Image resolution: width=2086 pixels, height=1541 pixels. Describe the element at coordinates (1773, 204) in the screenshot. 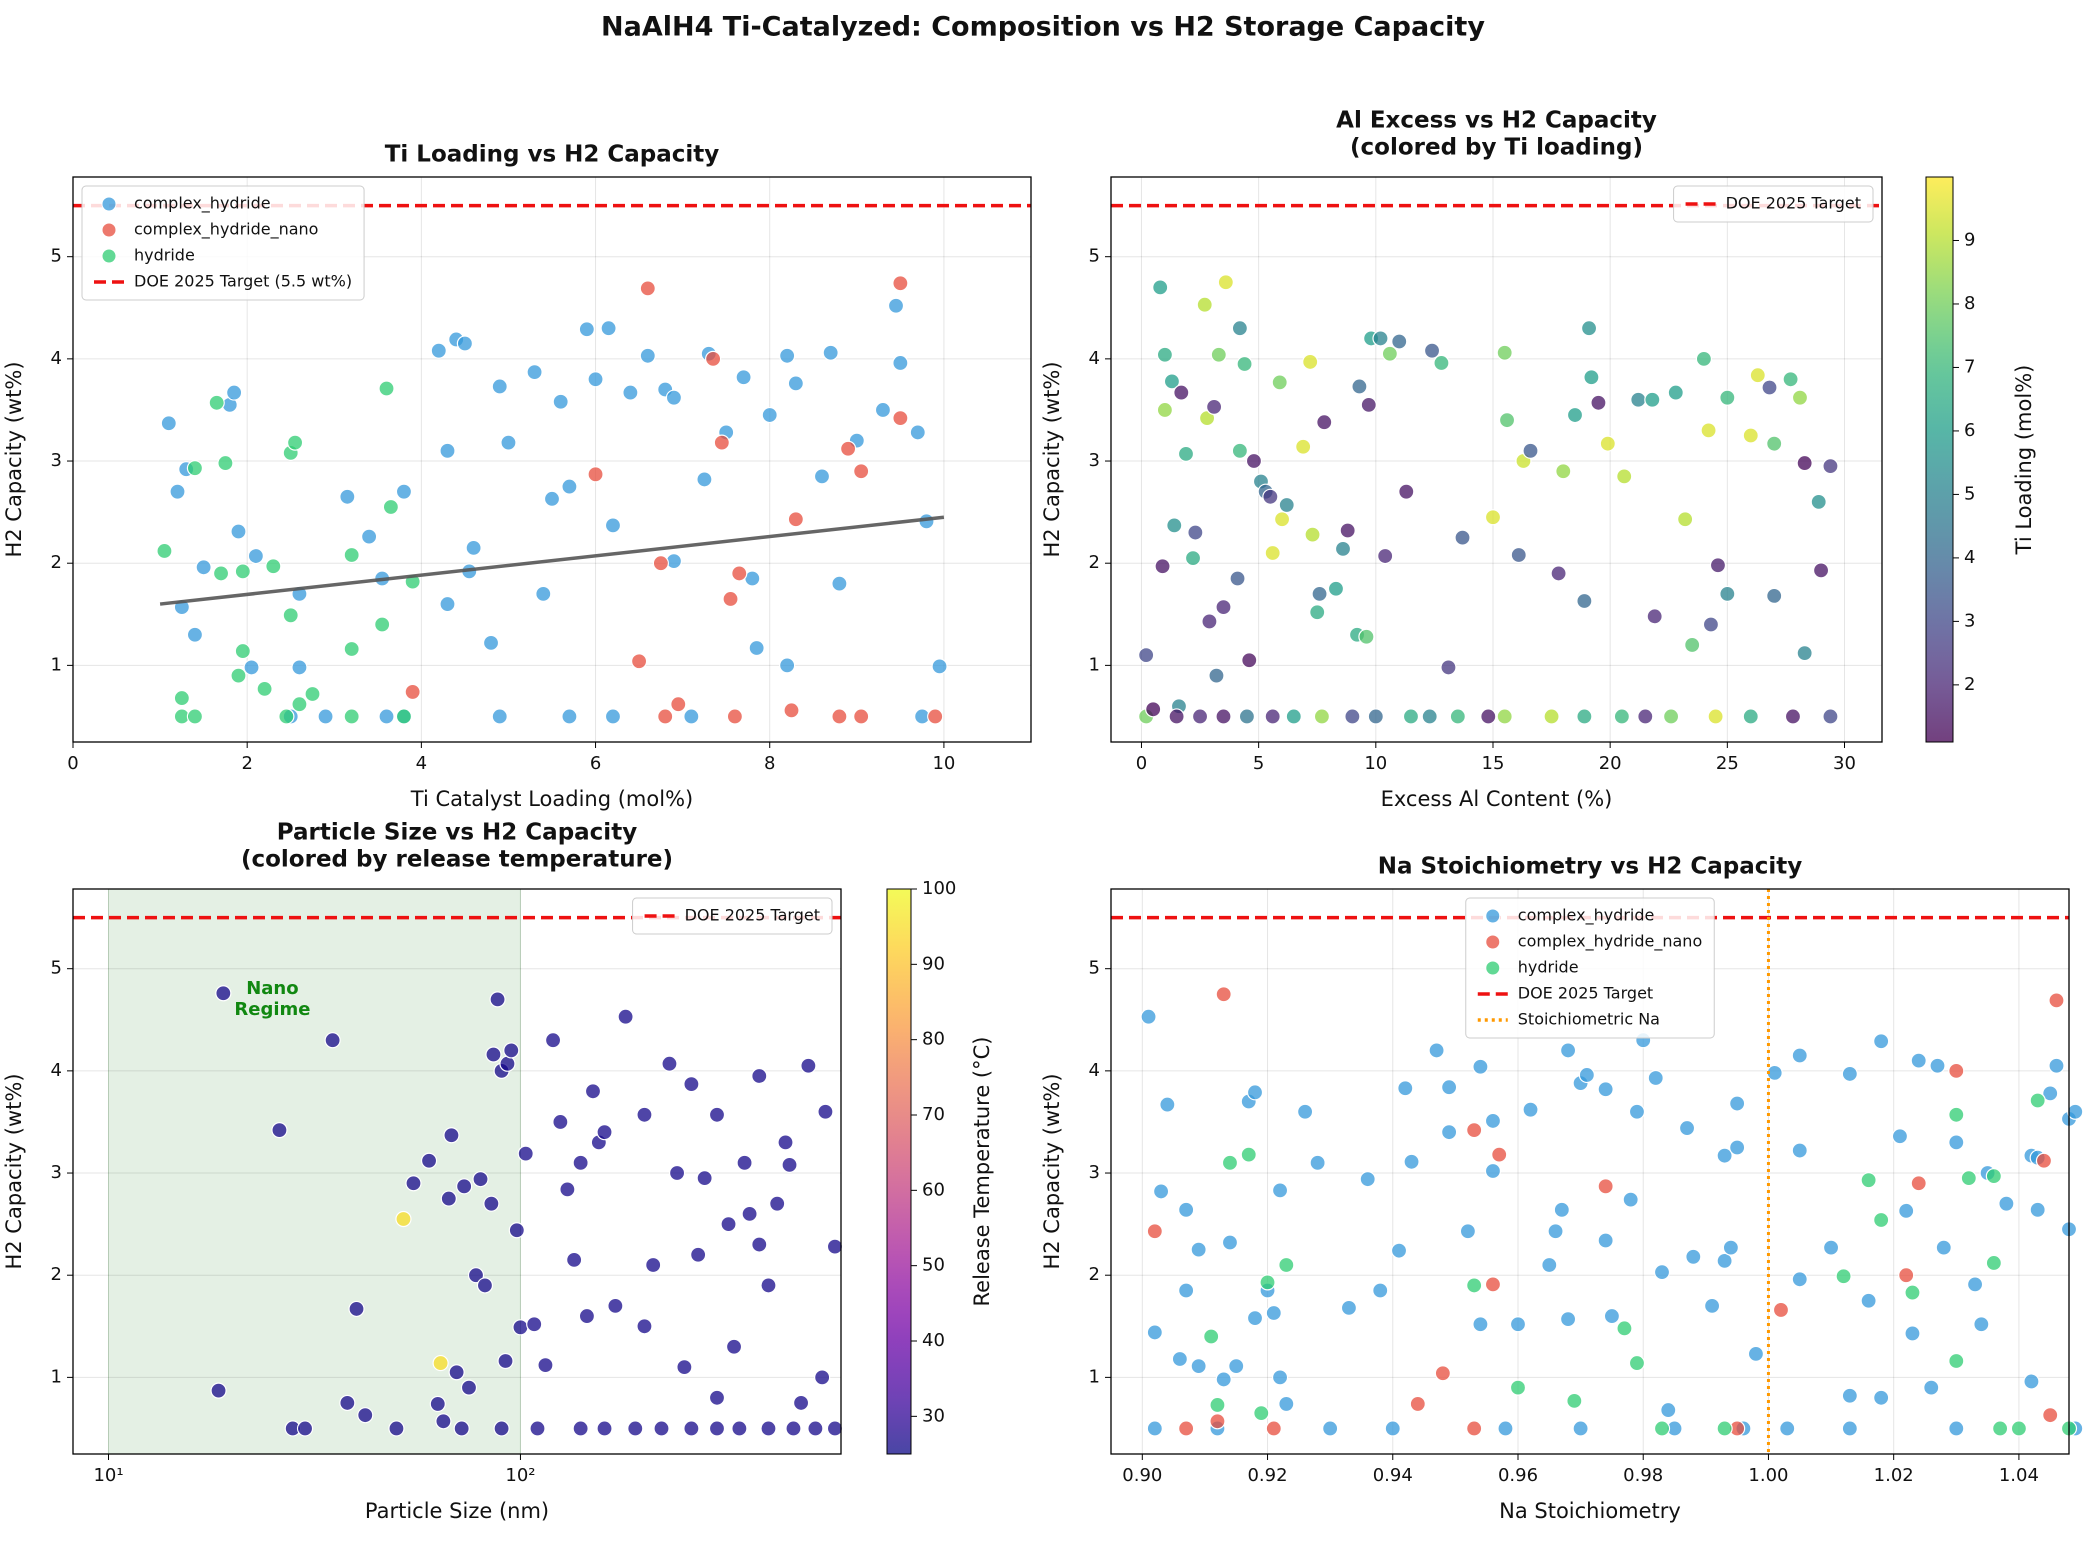

I see `legend: DOE 2025 Target` at that location.